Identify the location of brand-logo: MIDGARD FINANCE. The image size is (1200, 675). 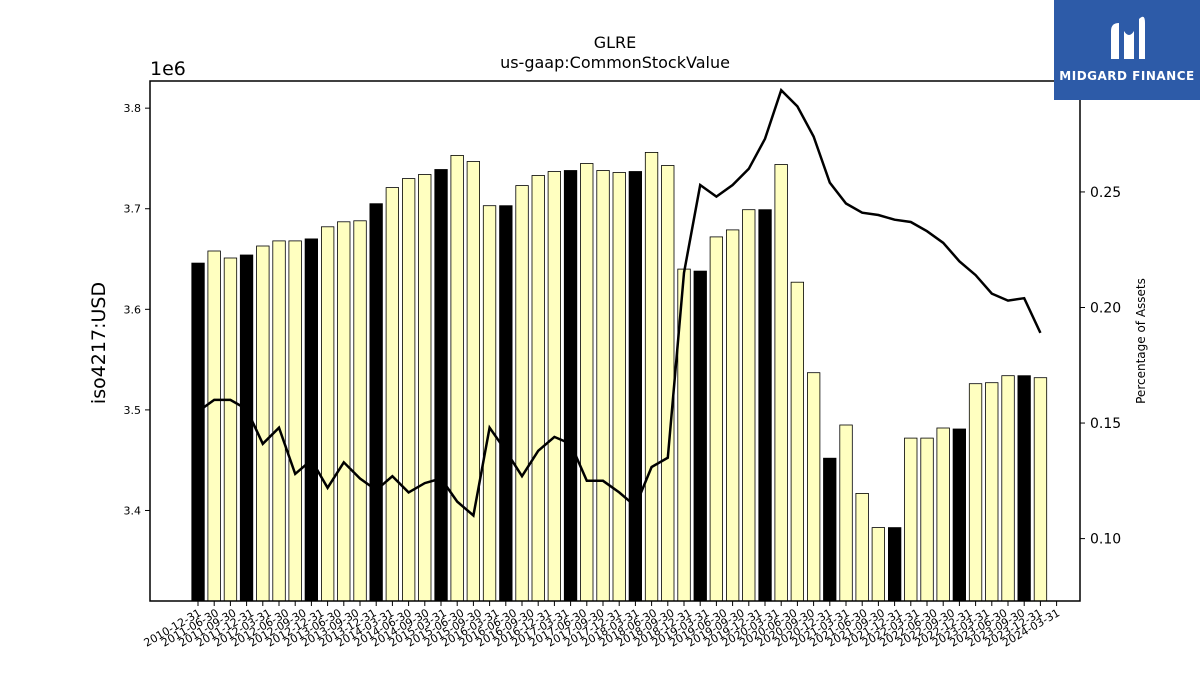
(1127, 50).